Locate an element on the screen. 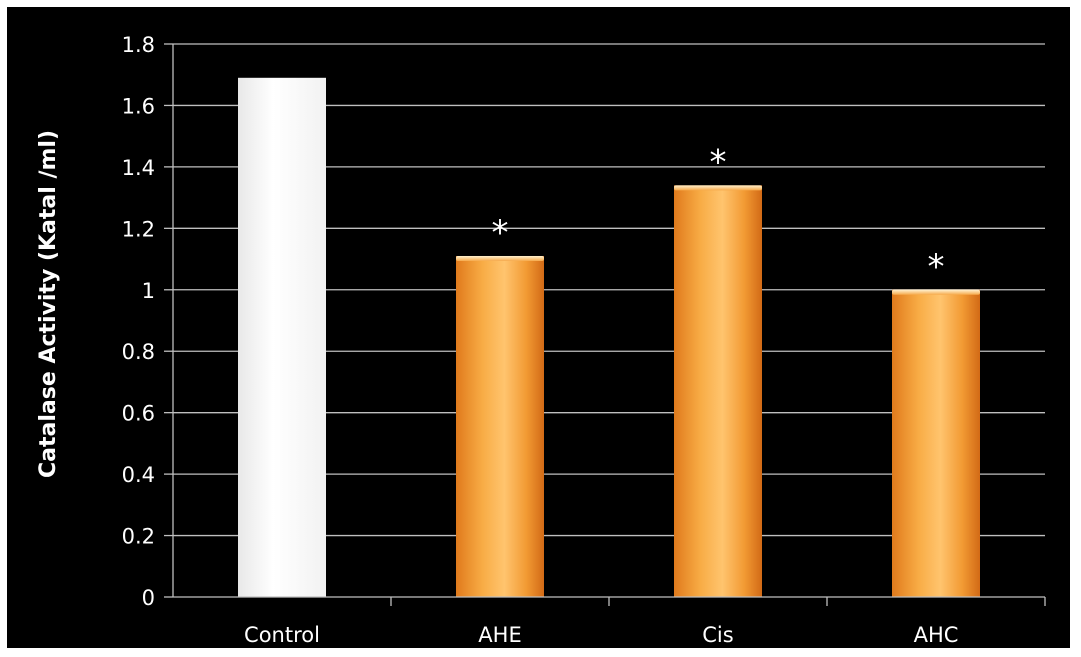  y-tick-labels: 0 0.2 0.4 0.6 0.8 1 1.2 1.4 1.6 1.8 is located at coordinates (138, 321).